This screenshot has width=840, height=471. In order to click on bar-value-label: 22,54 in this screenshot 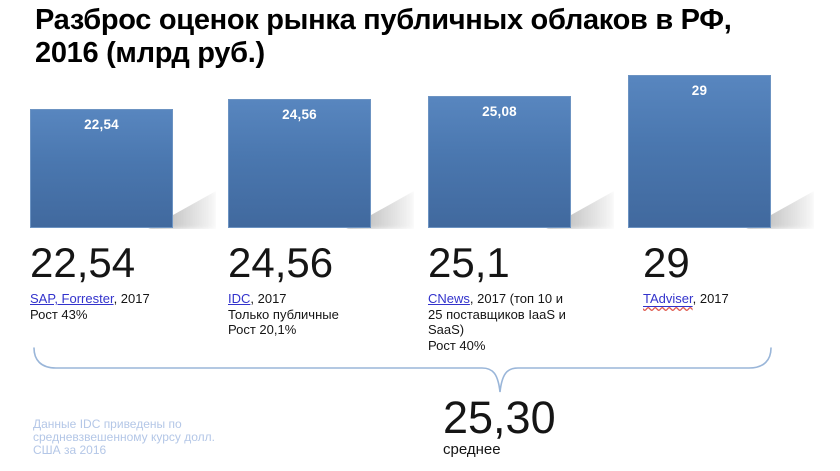, I will do `click(101, 124)`.